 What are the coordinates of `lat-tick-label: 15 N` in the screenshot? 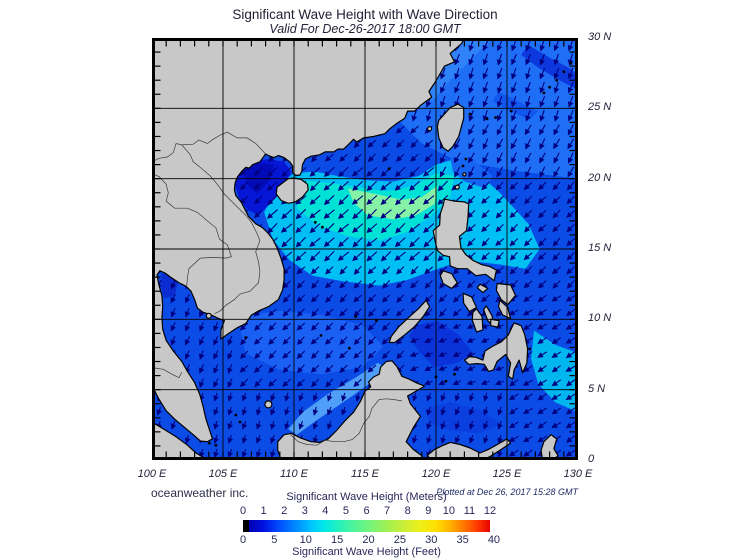 It's located at (600, 248).